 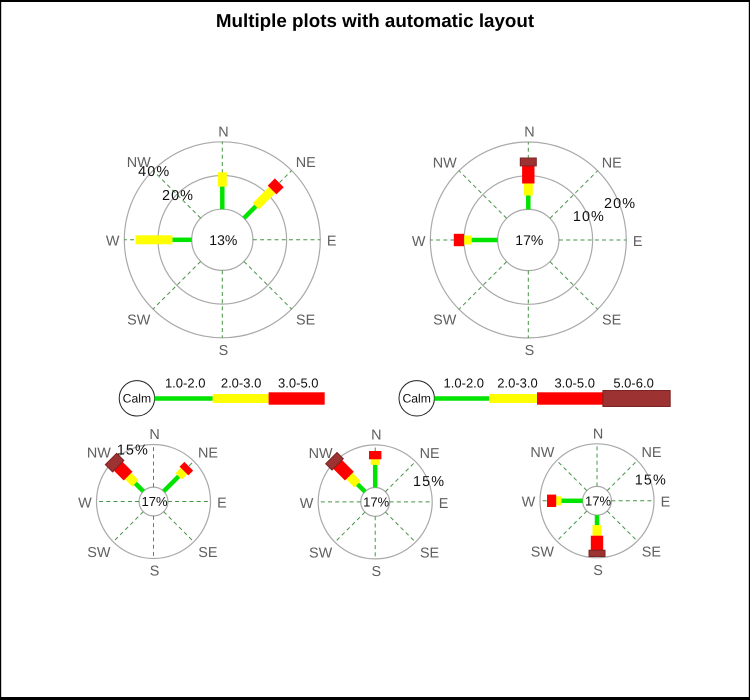 I want to click on svg-text: 13%, so click(x=223, y=240).